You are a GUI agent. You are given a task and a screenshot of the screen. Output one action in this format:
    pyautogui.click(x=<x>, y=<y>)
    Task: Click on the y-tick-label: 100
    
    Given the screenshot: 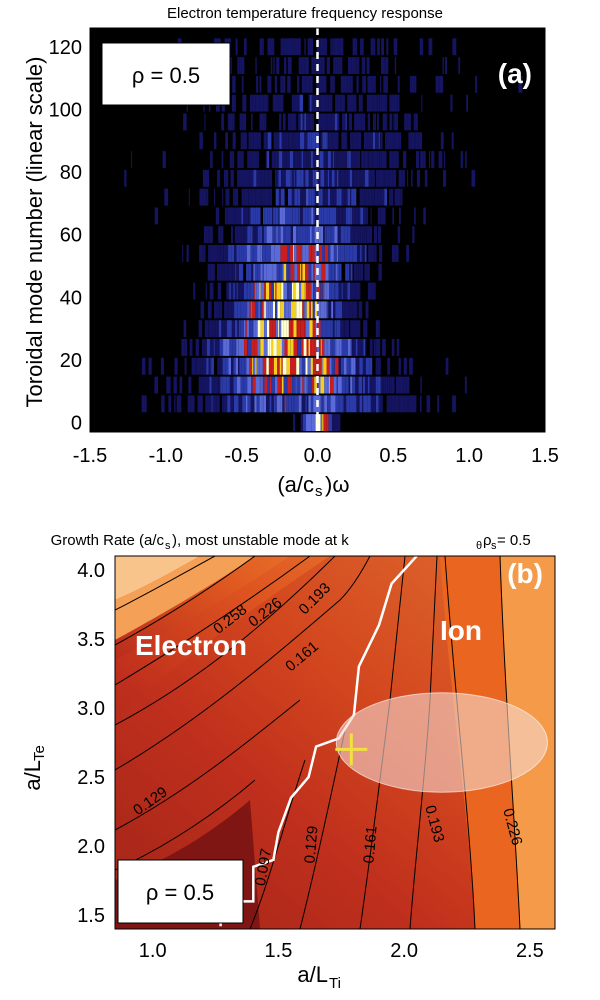 What is the action you would take?
    pyautogui.click(x=65, y=110)
    